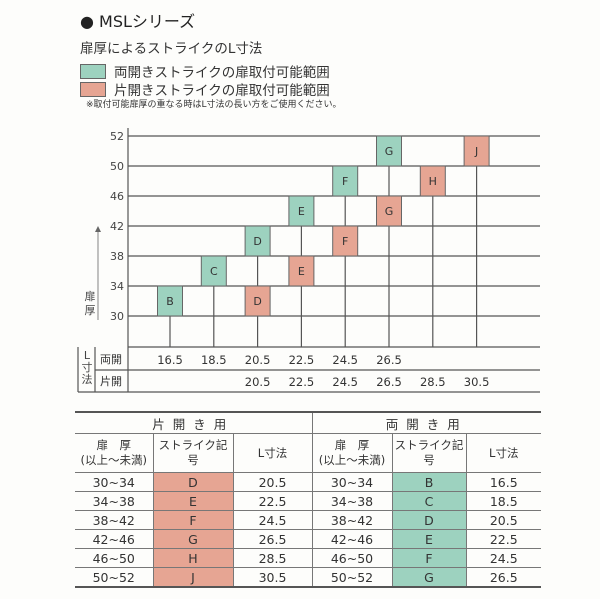 The image size is (600, 599). Describe the element at coordinates (114, 482) in the screenshot. I see `cell-range: 30~34` at that location.